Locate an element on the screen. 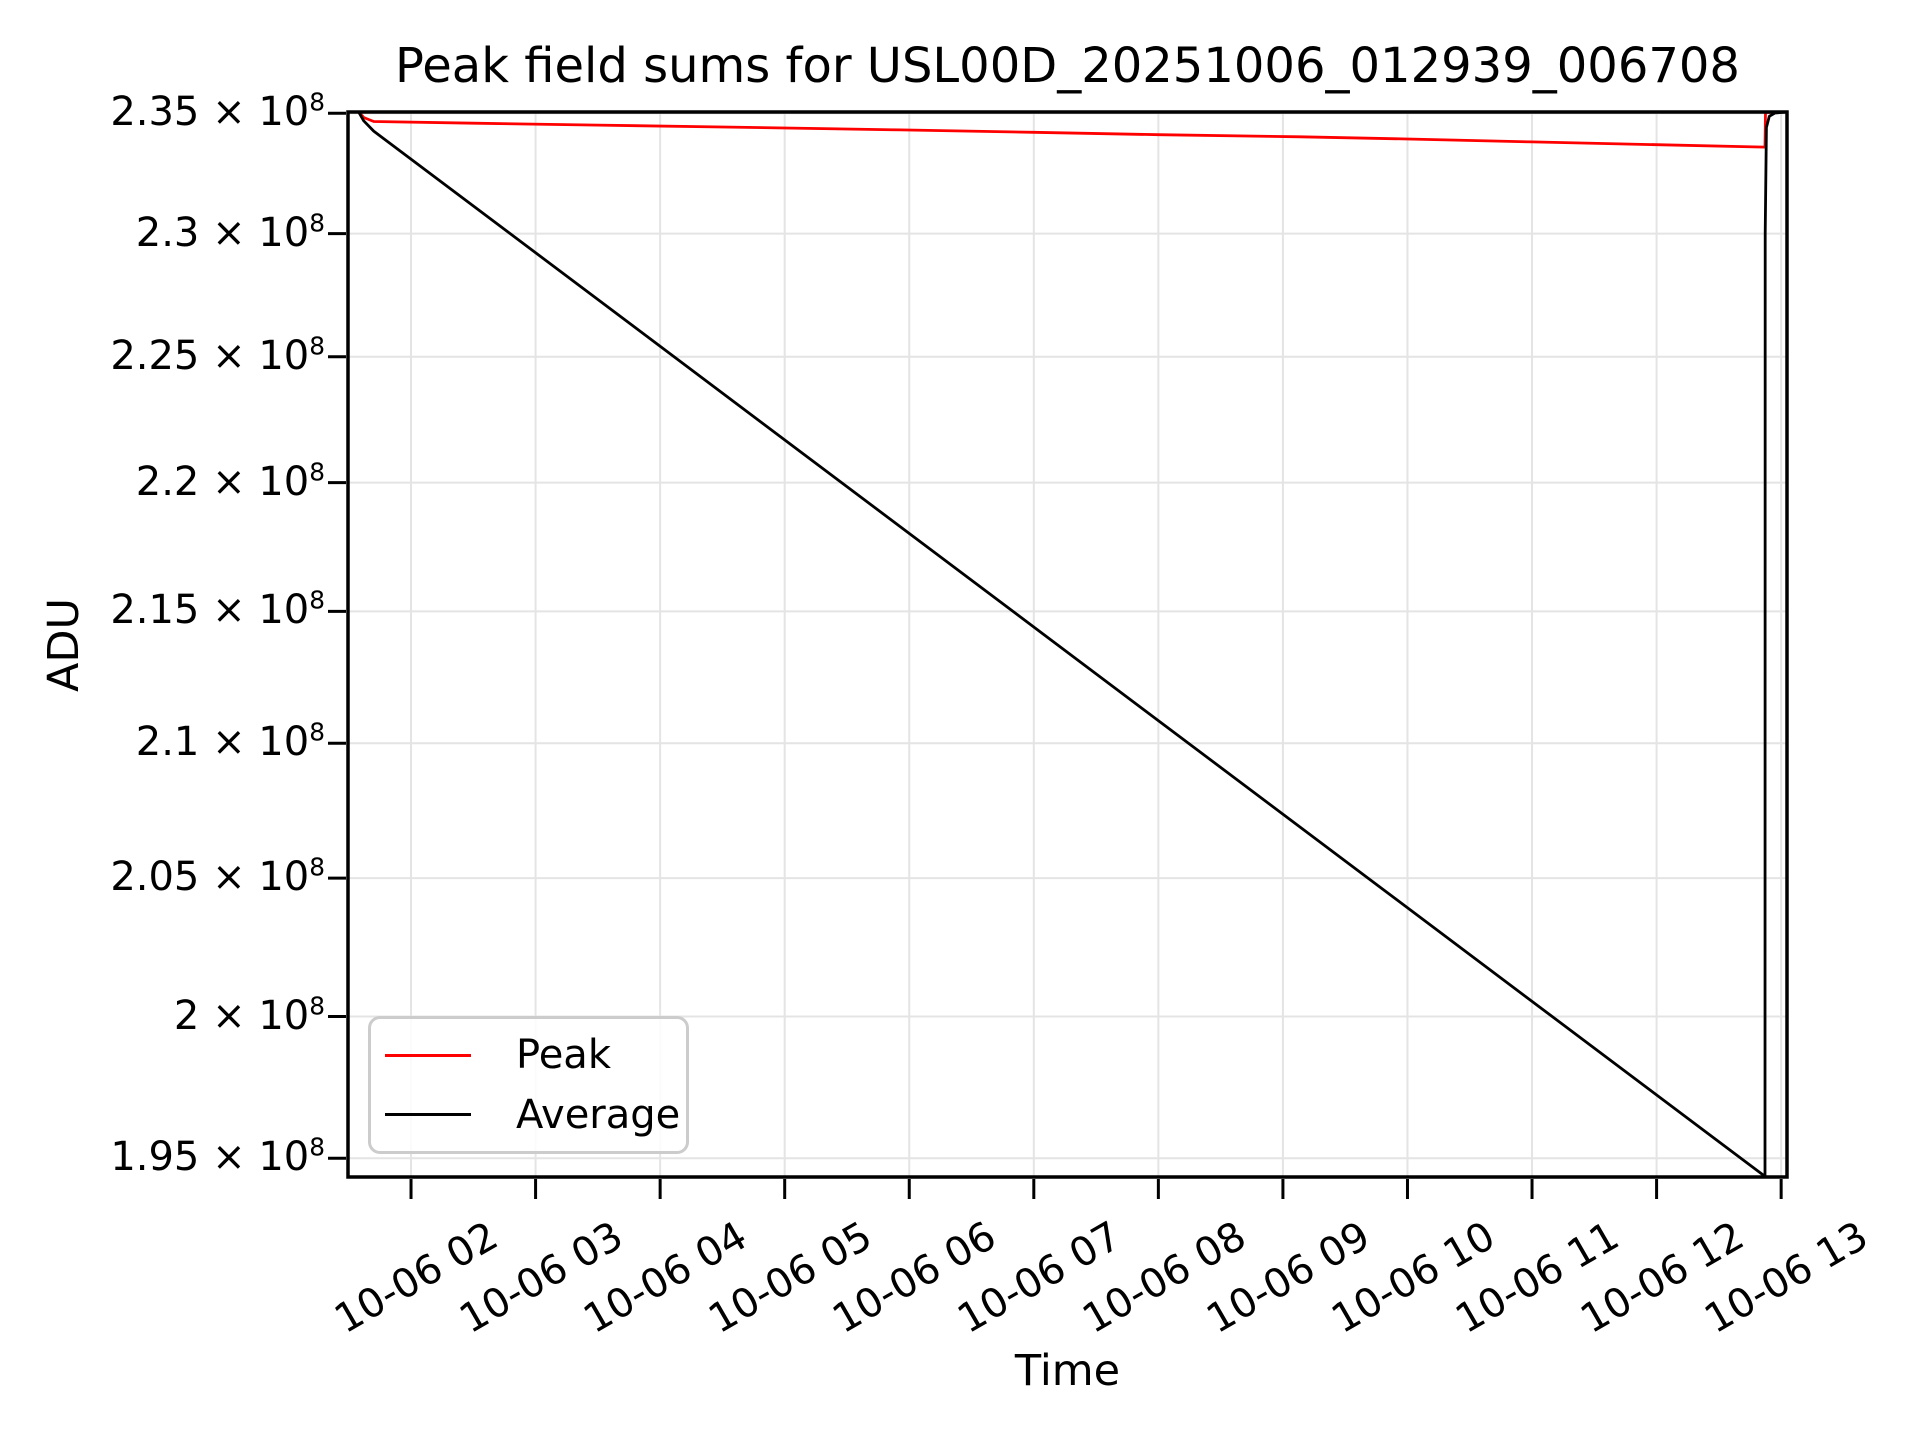 This screenshot has width=1920, height=1440. y-tick-label: 2.05 × 108 is located at coordinates (217, 876).